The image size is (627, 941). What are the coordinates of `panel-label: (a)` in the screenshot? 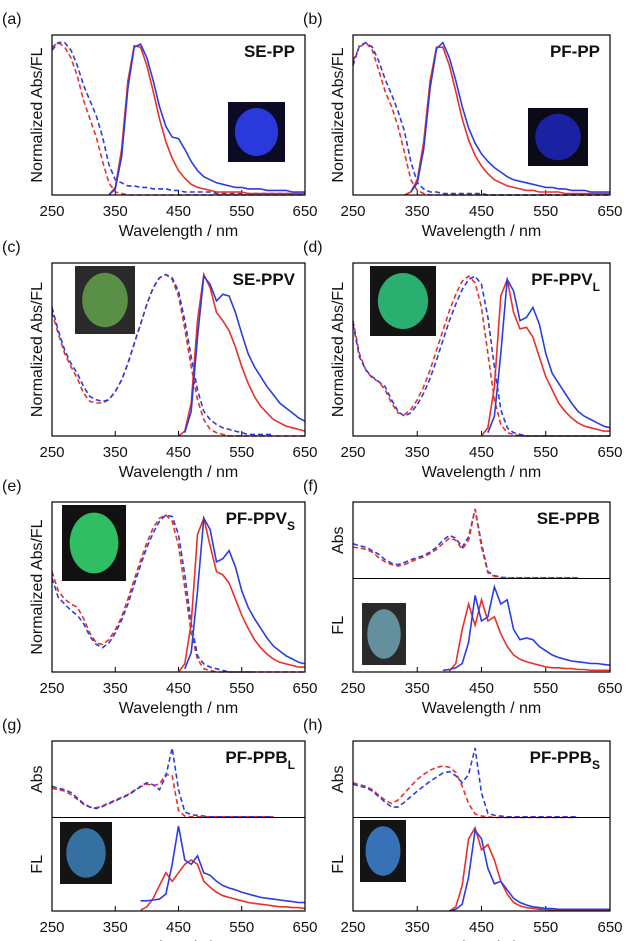 It's located at (12, 19).